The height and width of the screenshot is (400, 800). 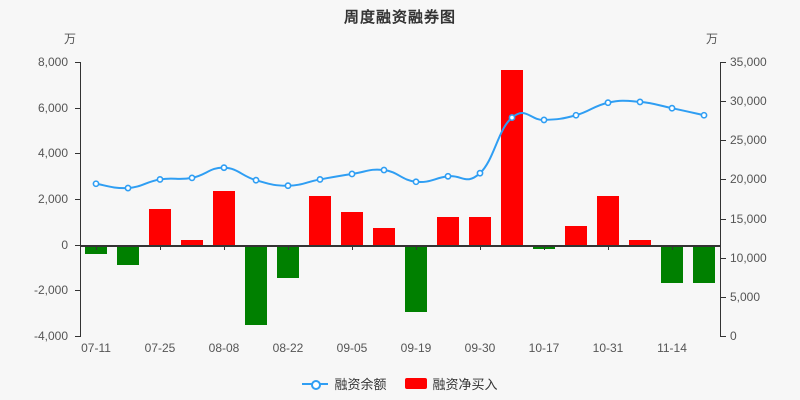 I want to click on x-axis-label-07-25: 07-25, so click(x=160, y=348).